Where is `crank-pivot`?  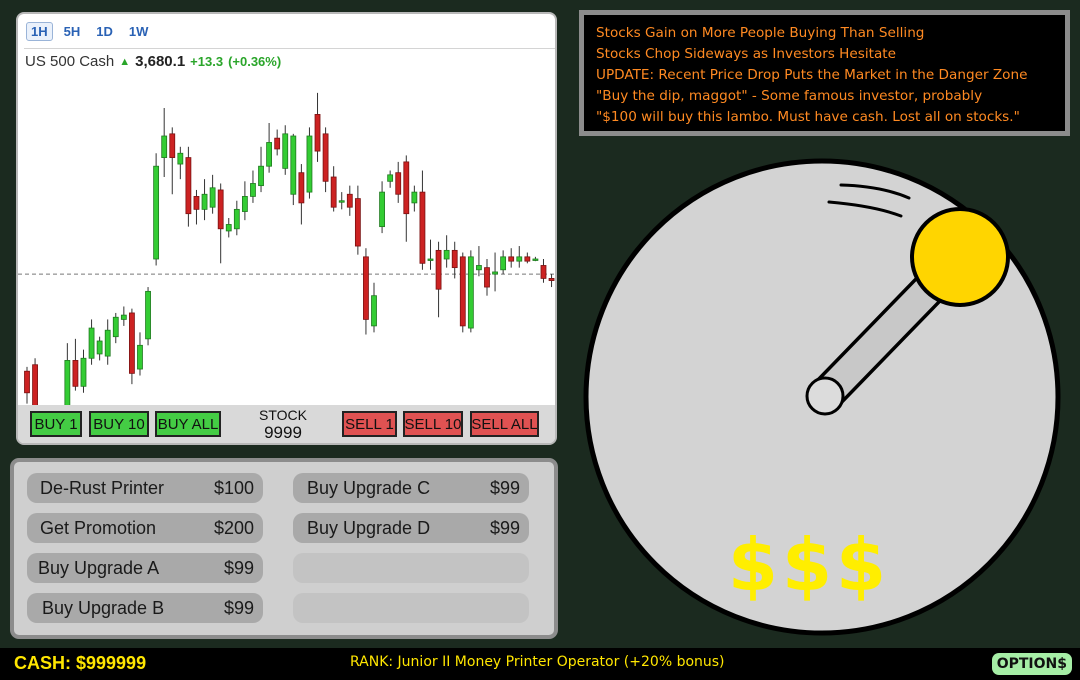 crank-pivot is located at coordinates (825, 396).